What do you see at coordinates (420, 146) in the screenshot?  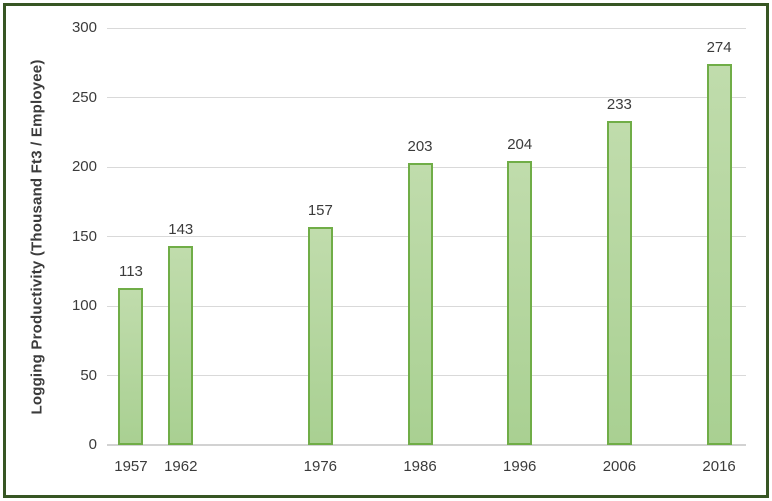 I see `bar-value-label: 203` at bounding box center [420, 146].